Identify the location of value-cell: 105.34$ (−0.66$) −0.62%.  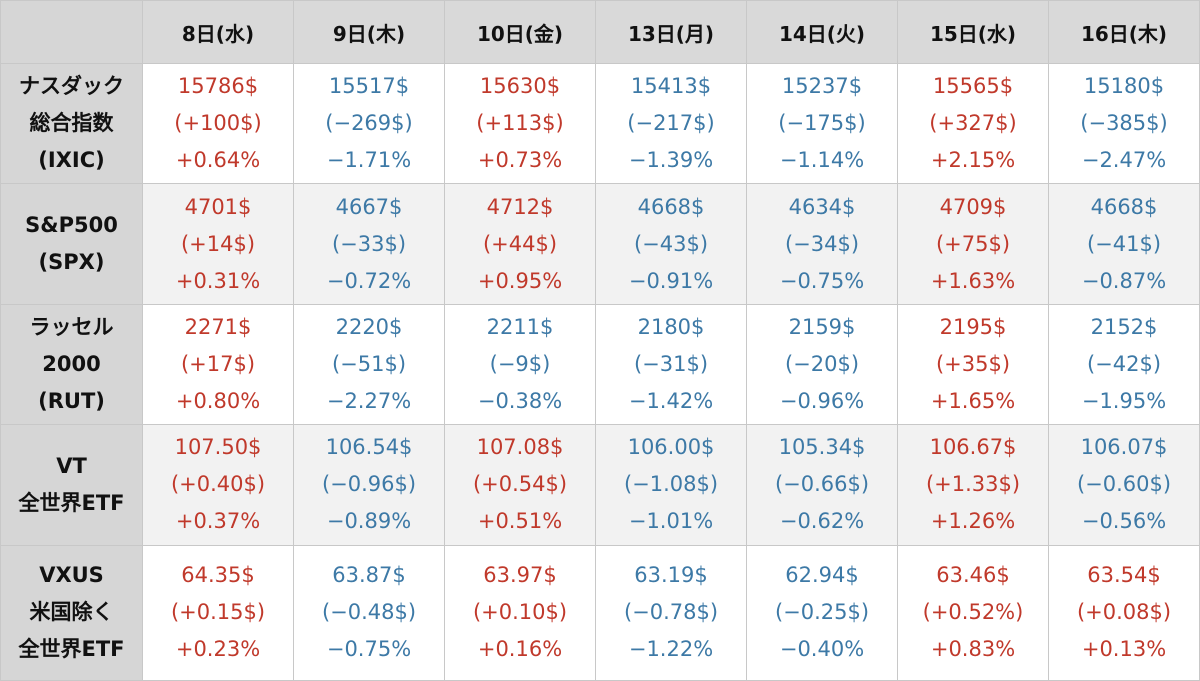
(822, 485).